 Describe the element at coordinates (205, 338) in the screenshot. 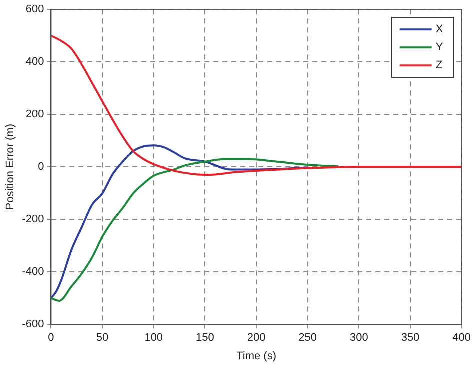

I see `x-tick-label: 150` at that location.